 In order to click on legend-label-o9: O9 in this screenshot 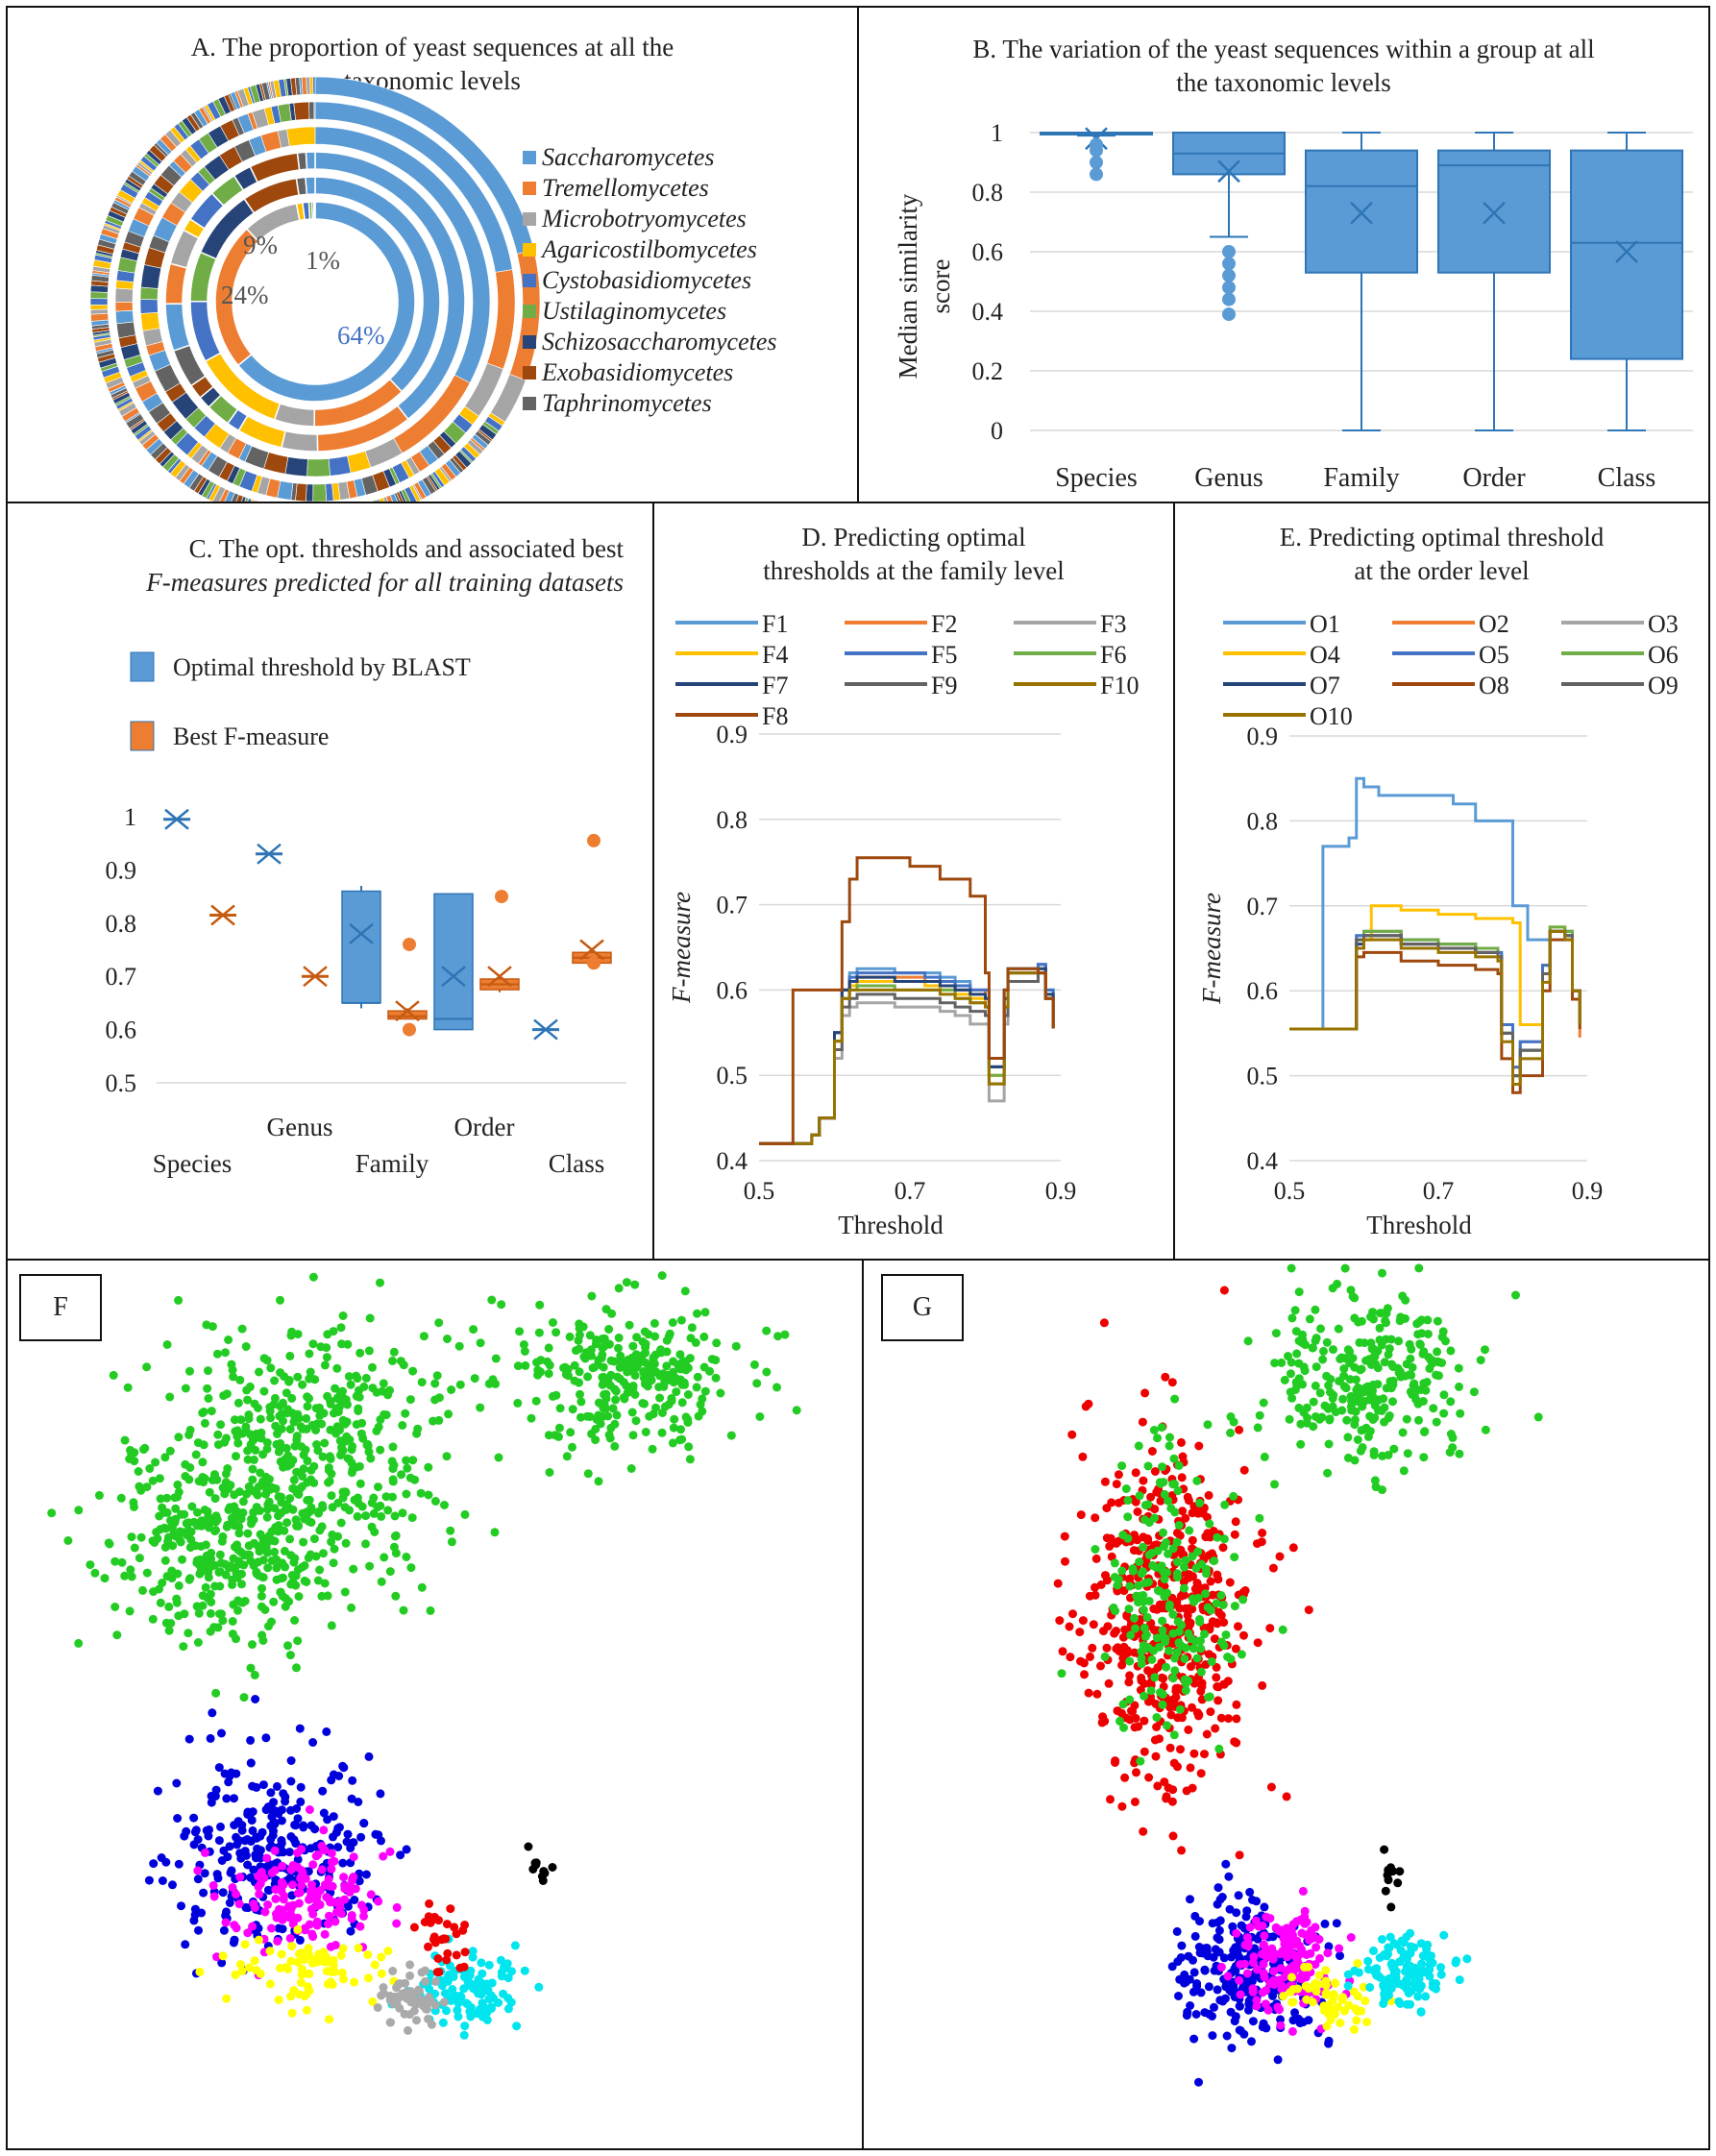, I will do `click(1663, 685)`.